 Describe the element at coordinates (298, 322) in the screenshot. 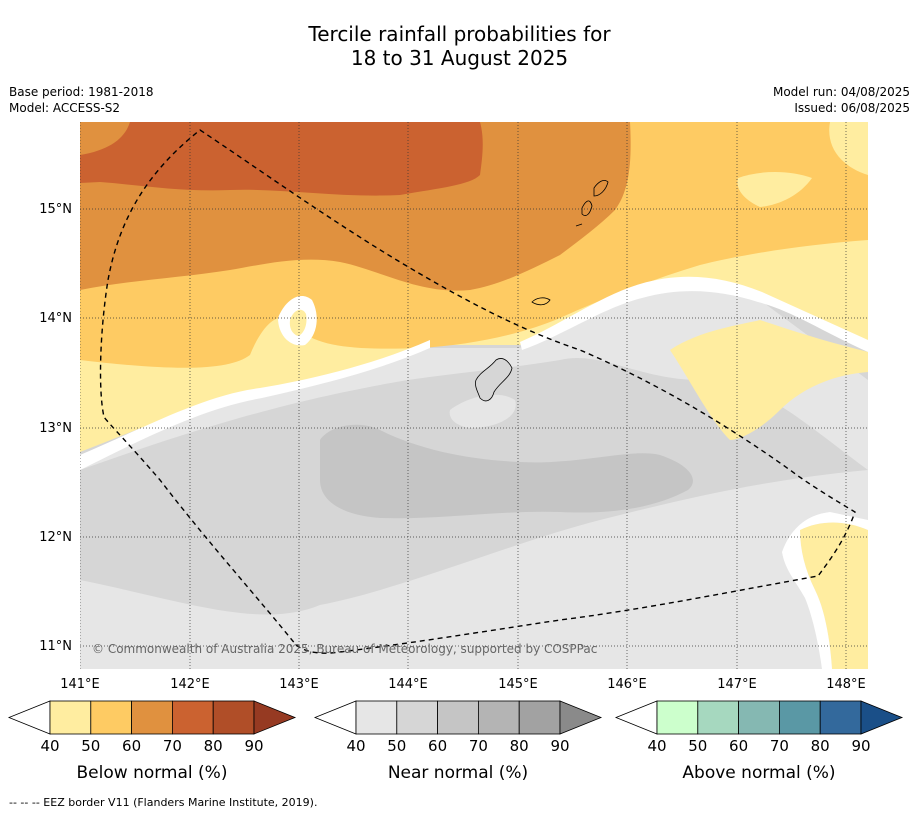

I see `below-normal-40-small-patch` at that location.